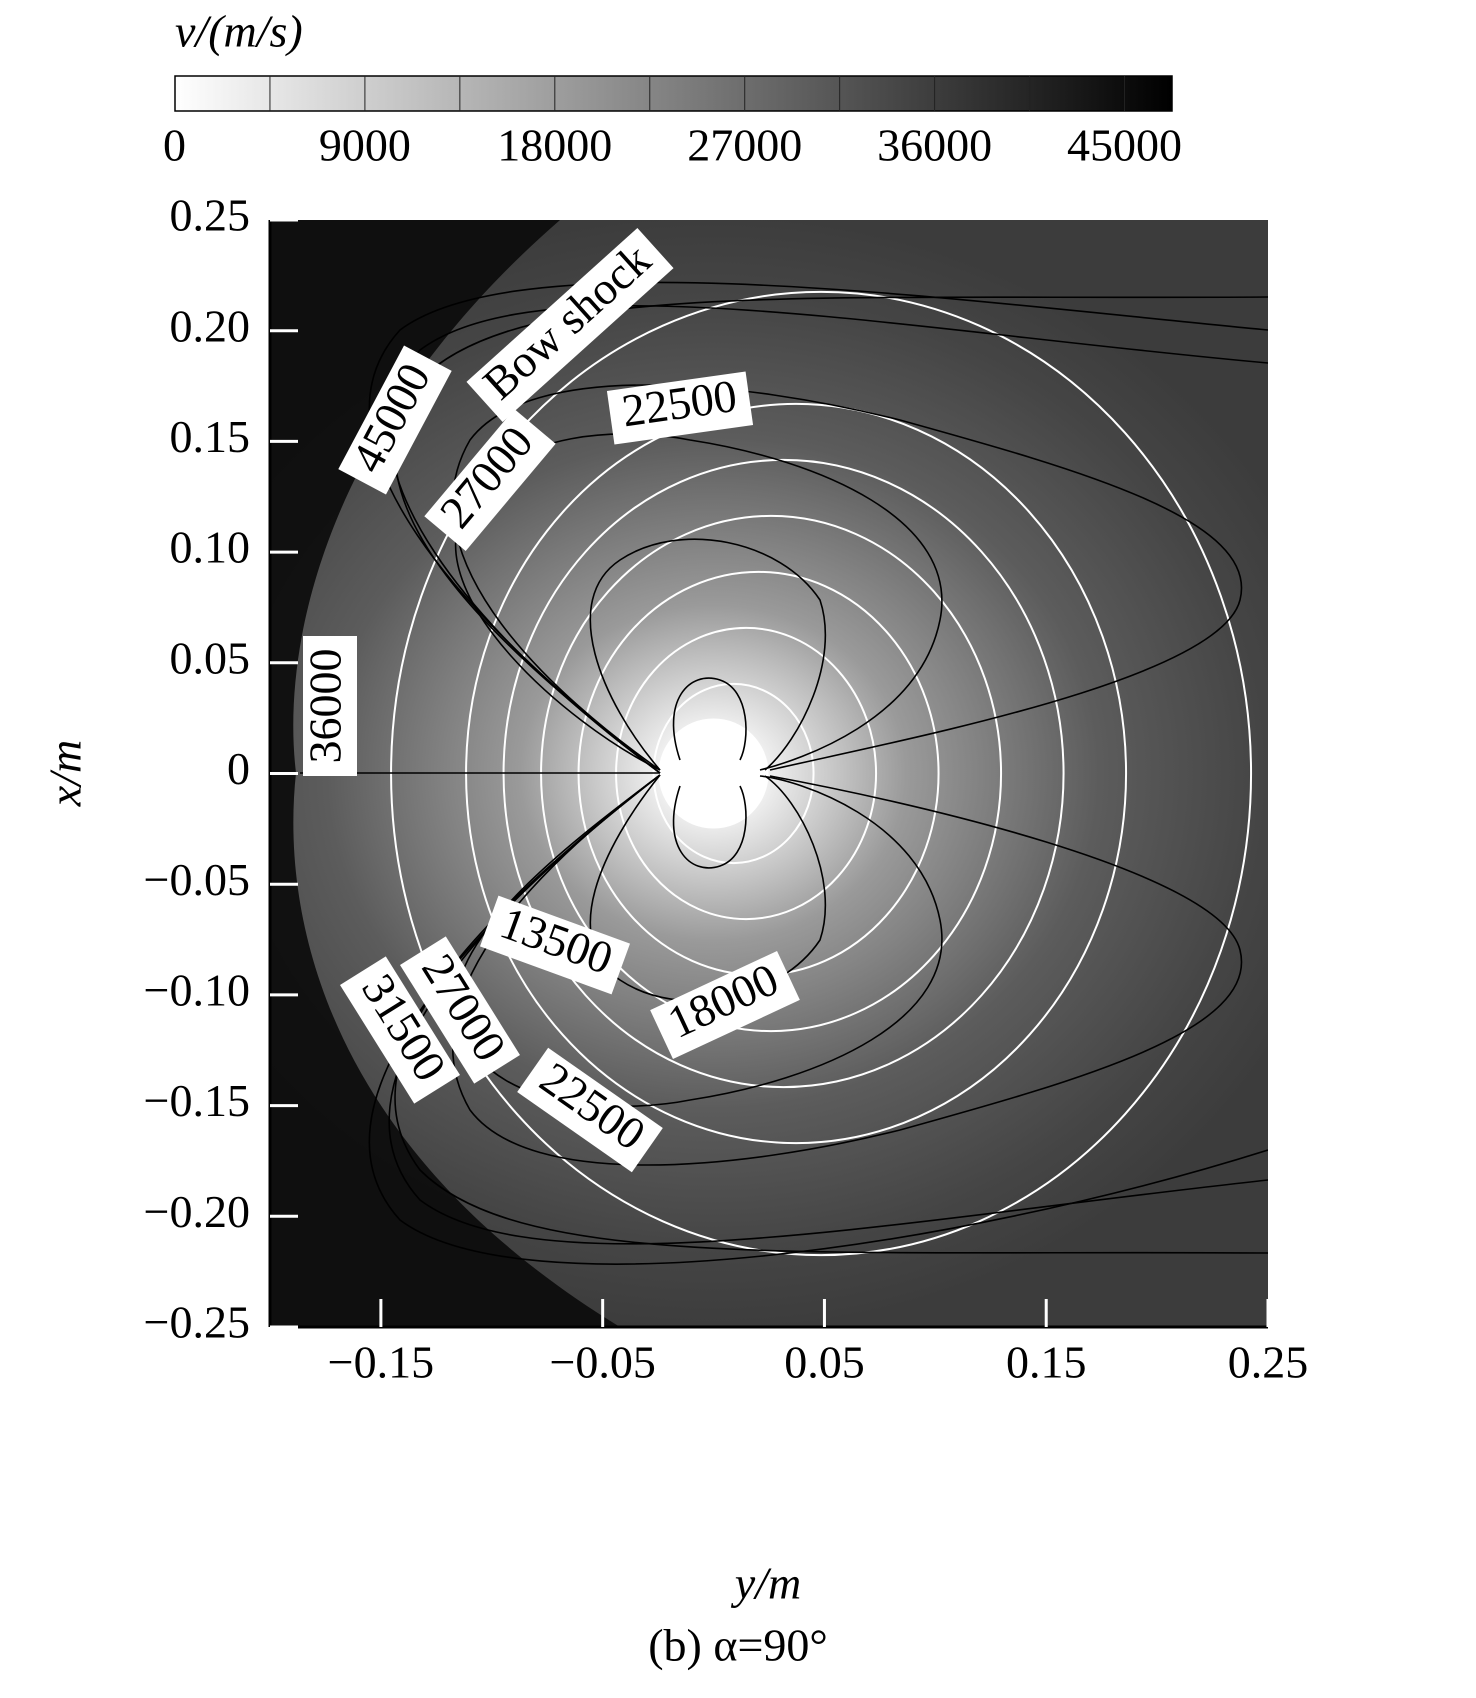 The height and width of the screenshot is (1698, 1476). Describe the element at coordinates (713, 773) in the screenshot. I see `body` at that location.